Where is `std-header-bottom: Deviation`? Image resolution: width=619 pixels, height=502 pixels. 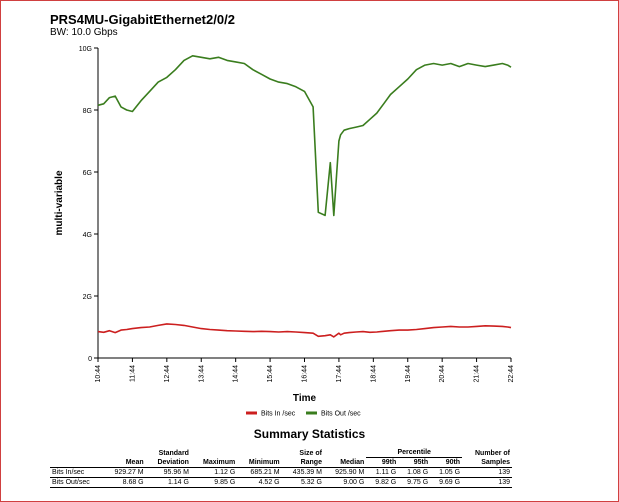 std-header-bottom: Deviation is located at coordinates (168, 462).